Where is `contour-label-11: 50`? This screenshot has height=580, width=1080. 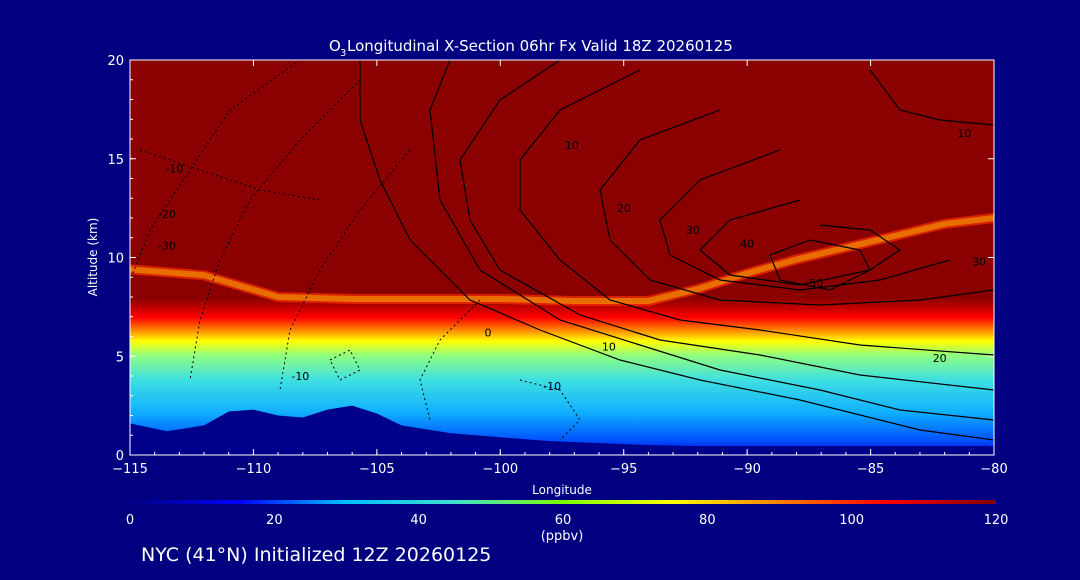 contour-label-11: 50 is located at coordinates (816, 283).